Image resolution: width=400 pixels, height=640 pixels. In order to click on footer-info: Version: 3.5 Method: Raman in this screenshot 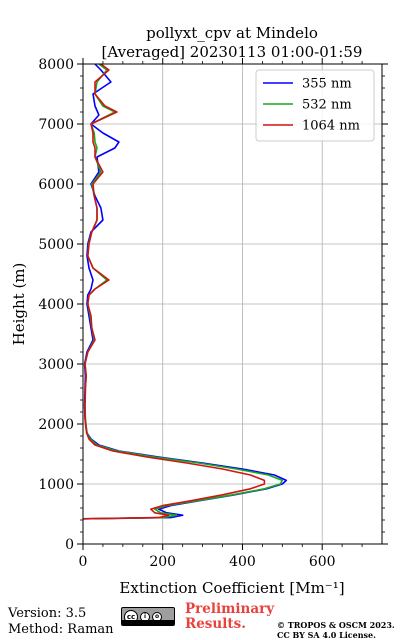, I will do `click(61, 622)`.